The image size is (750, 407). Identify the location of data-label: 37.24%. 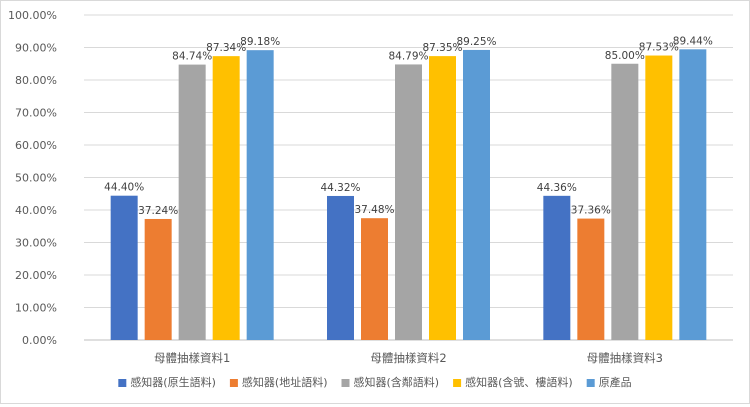
(158, 211).